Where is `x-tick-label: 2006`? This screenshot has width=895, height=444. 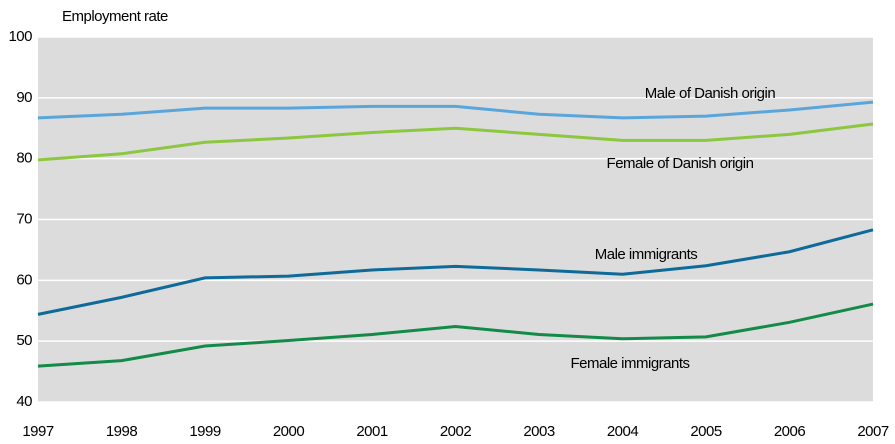
x-tick-label: 2006 is located at coordinates (790, 431).